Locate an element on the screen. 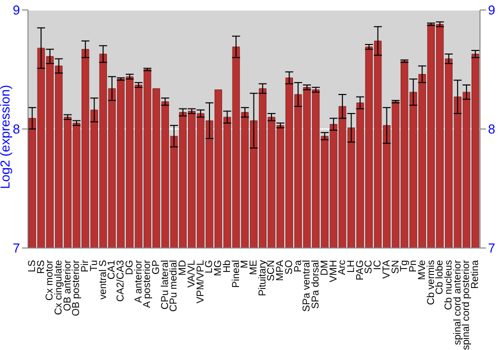 This screenshot has width=500, height=350. x-tick-label: MVe is located at coordinates (422, 270).